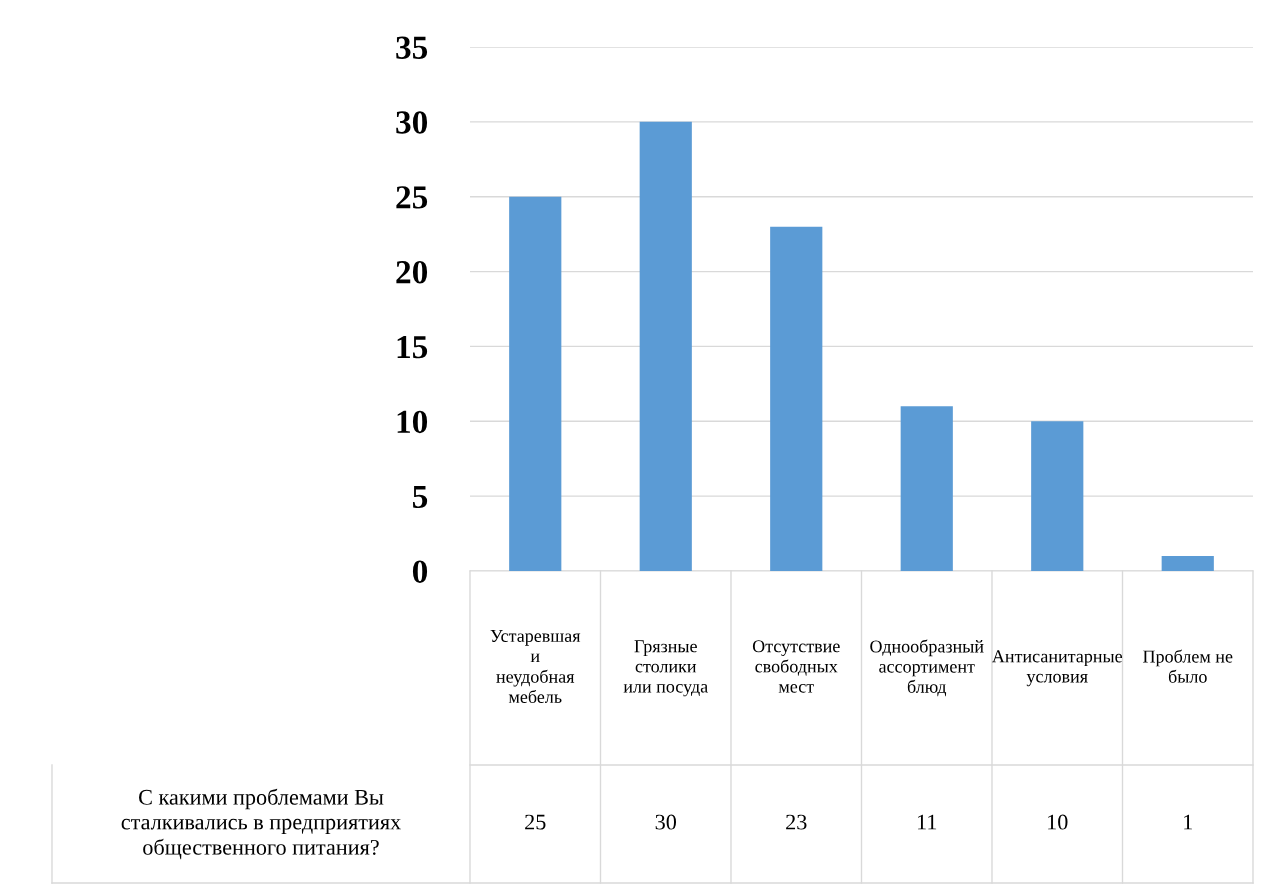  I want to click on y-tick-label: 35, so click(412, 47).